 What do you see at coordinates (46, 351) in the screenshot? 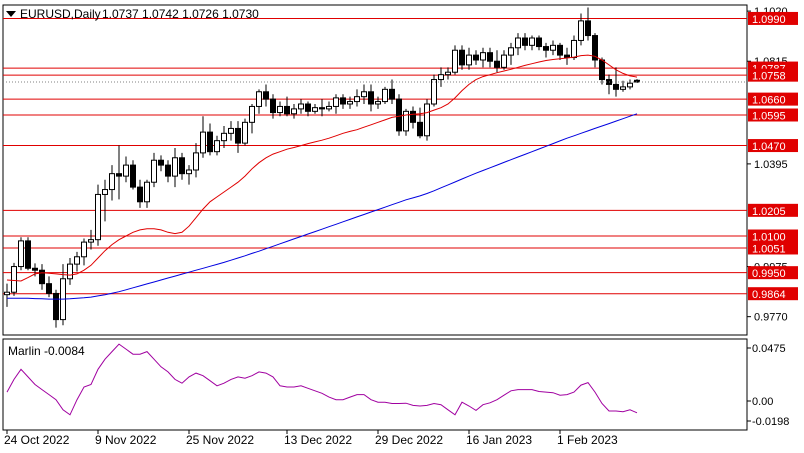
I see `oscillator-label: Marlin -0.0084` at bounding box center [46, 351].